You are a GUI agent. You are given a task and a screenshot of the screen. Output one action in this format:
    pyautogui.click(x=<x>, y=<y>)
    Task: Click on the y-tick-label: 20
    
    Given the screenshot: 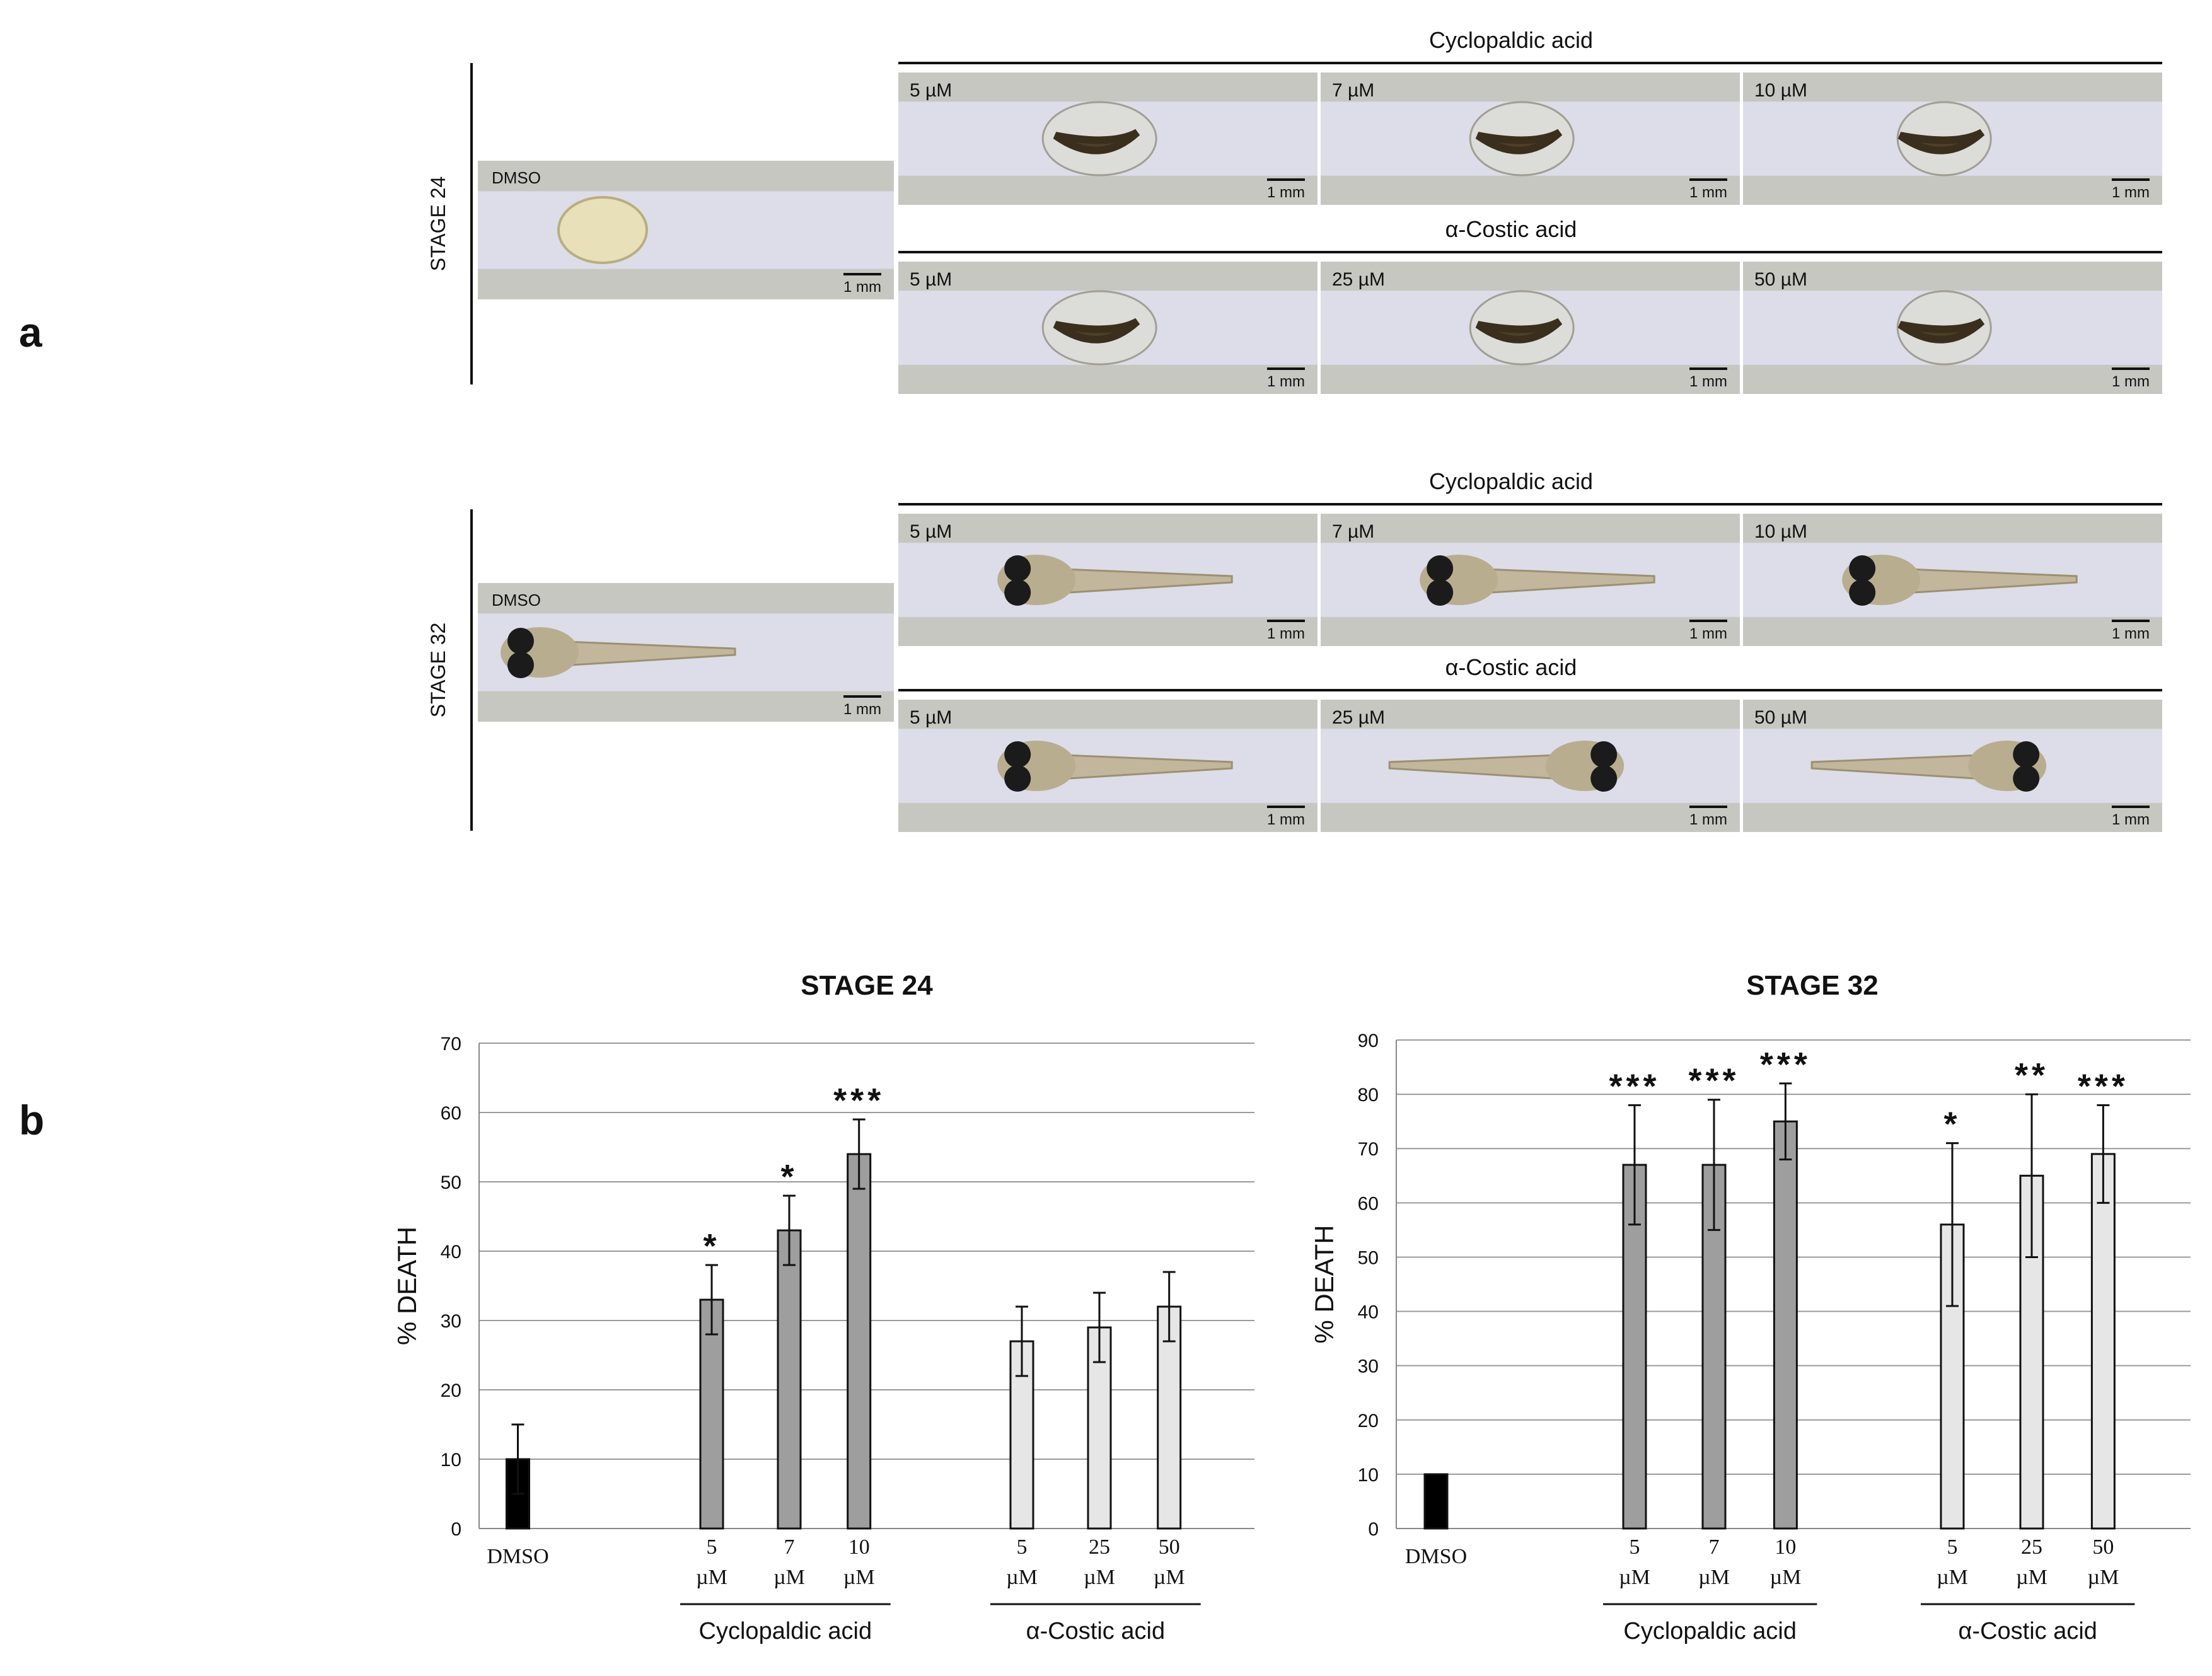 What is the action you would take?
    pyautogui.click(x=451, y=1390)
    